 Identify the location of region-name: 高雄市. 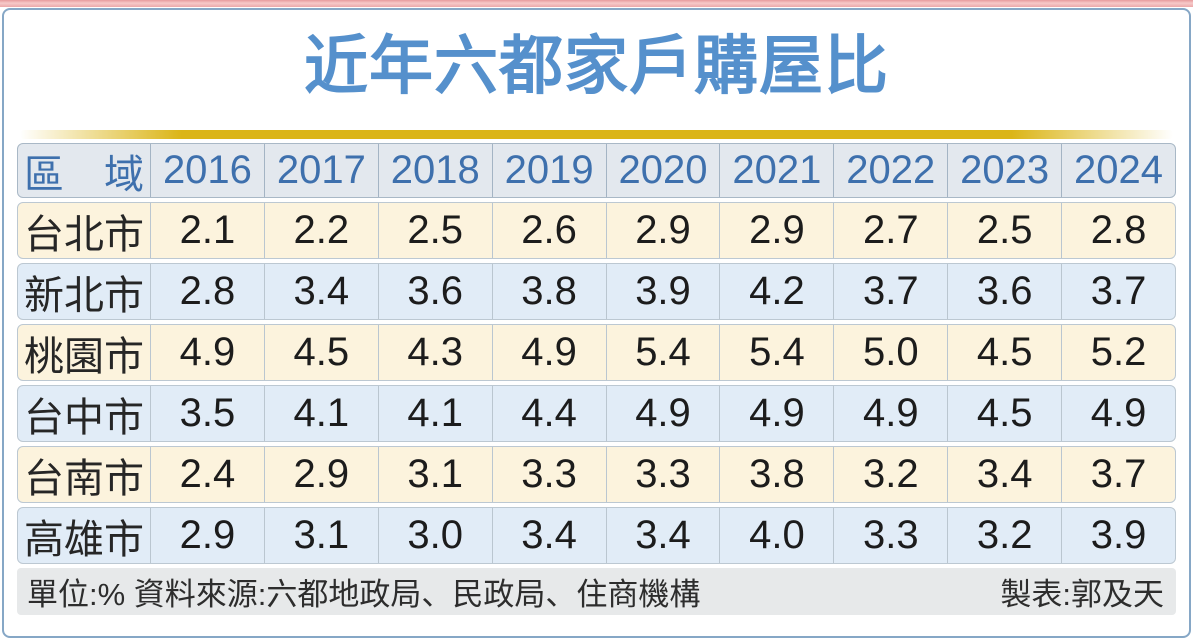
(84, 539).